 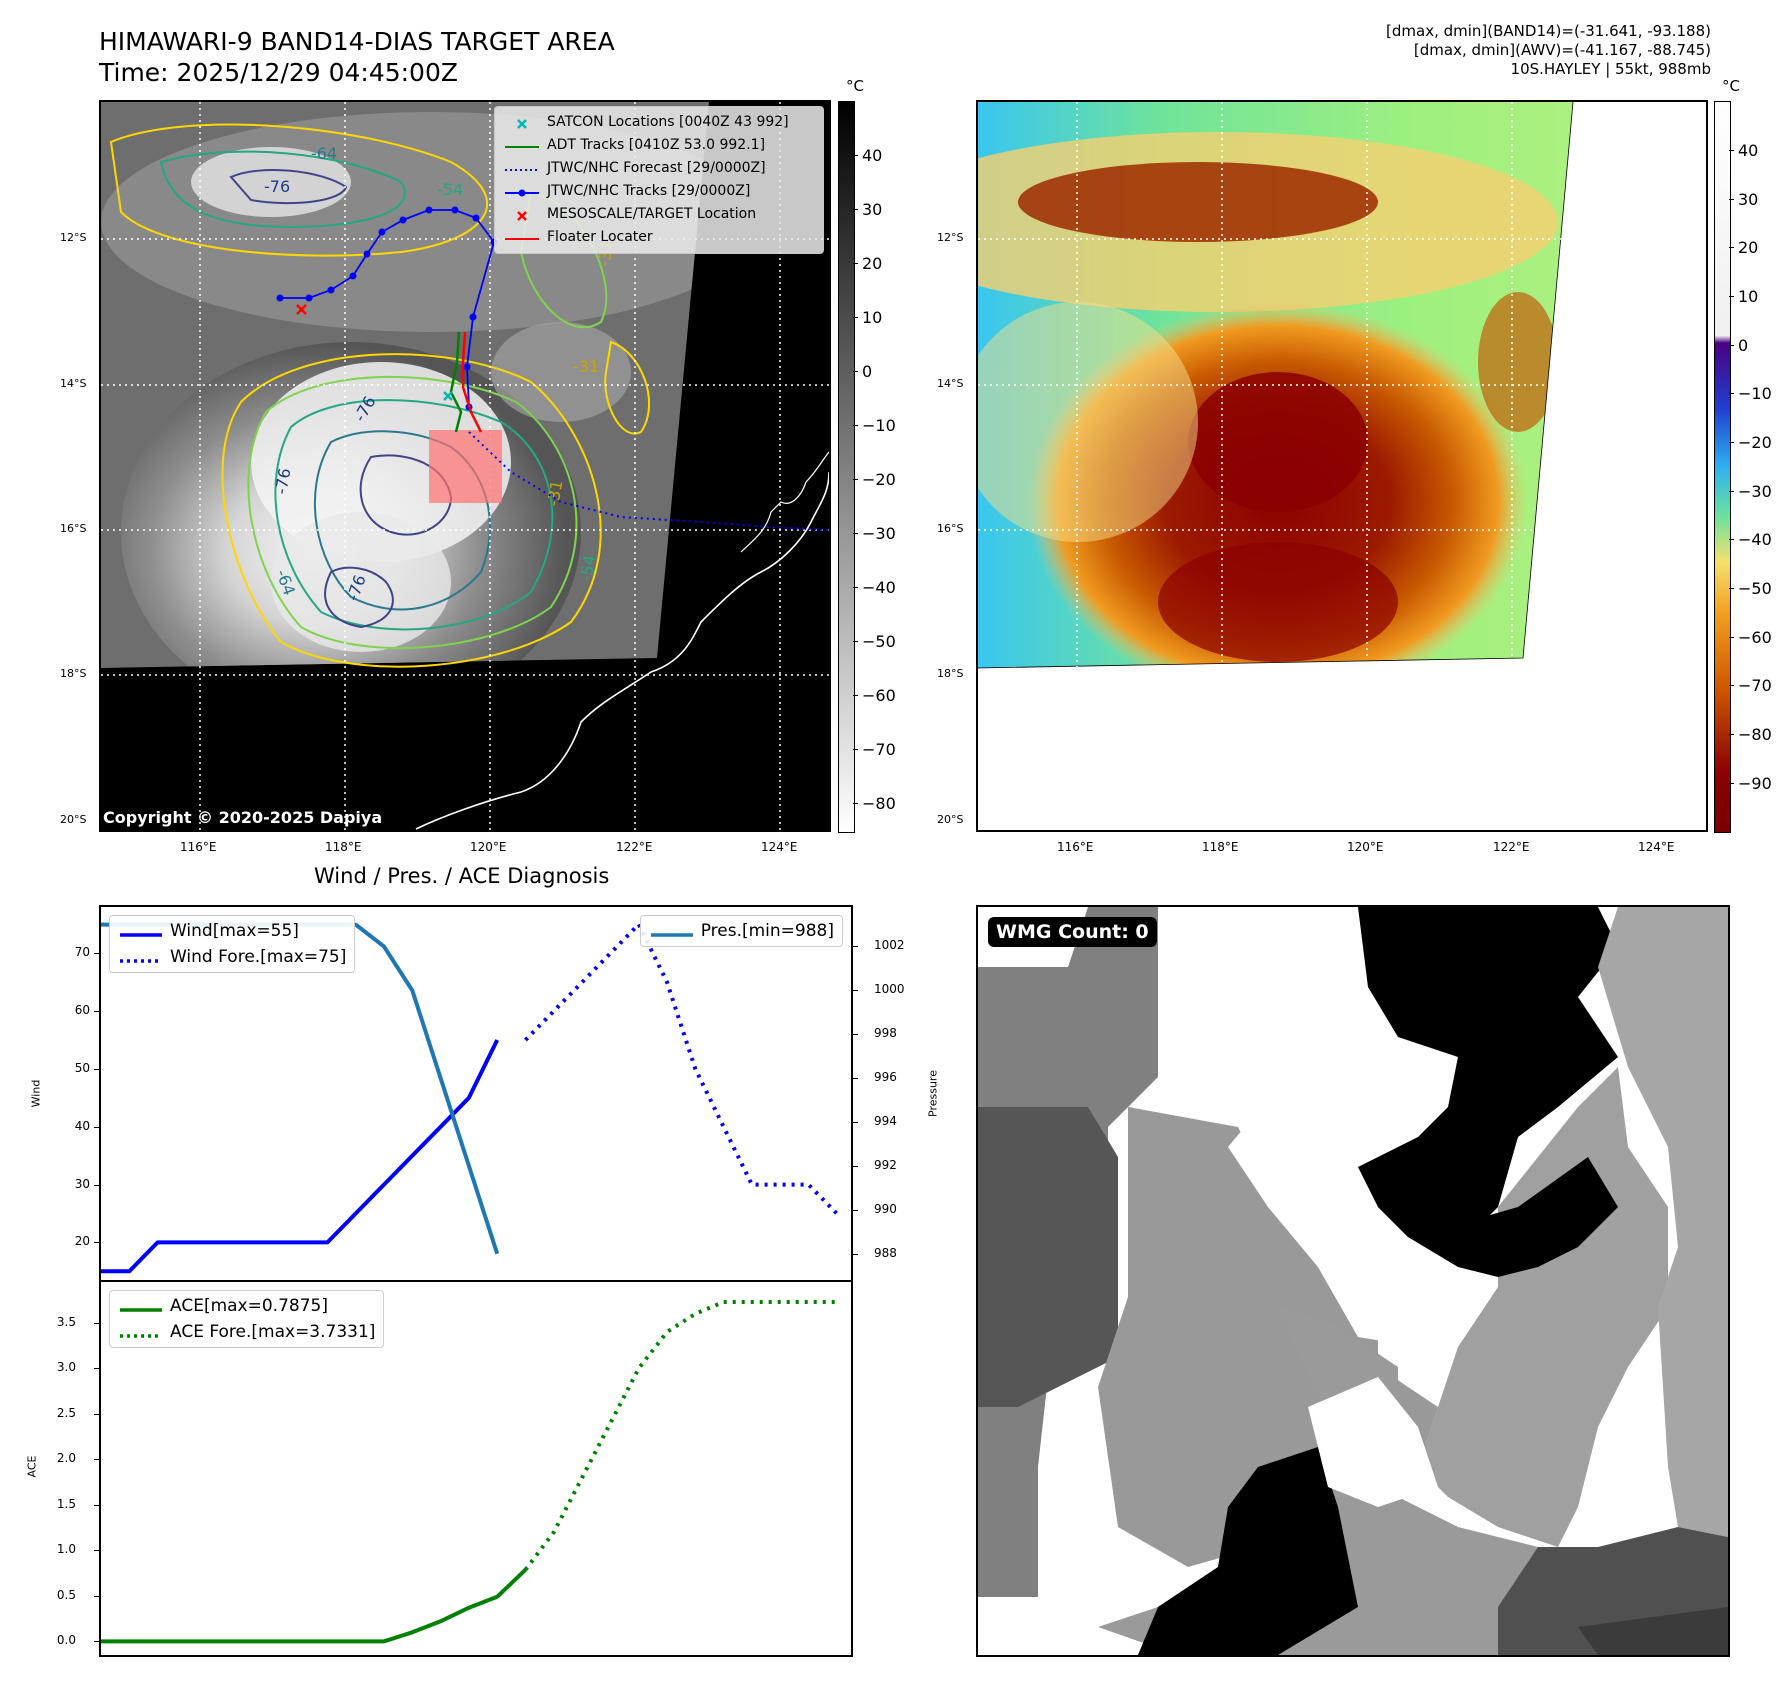 I want to click on pressure-tick-label: 1000, so click(x=889, y=989).